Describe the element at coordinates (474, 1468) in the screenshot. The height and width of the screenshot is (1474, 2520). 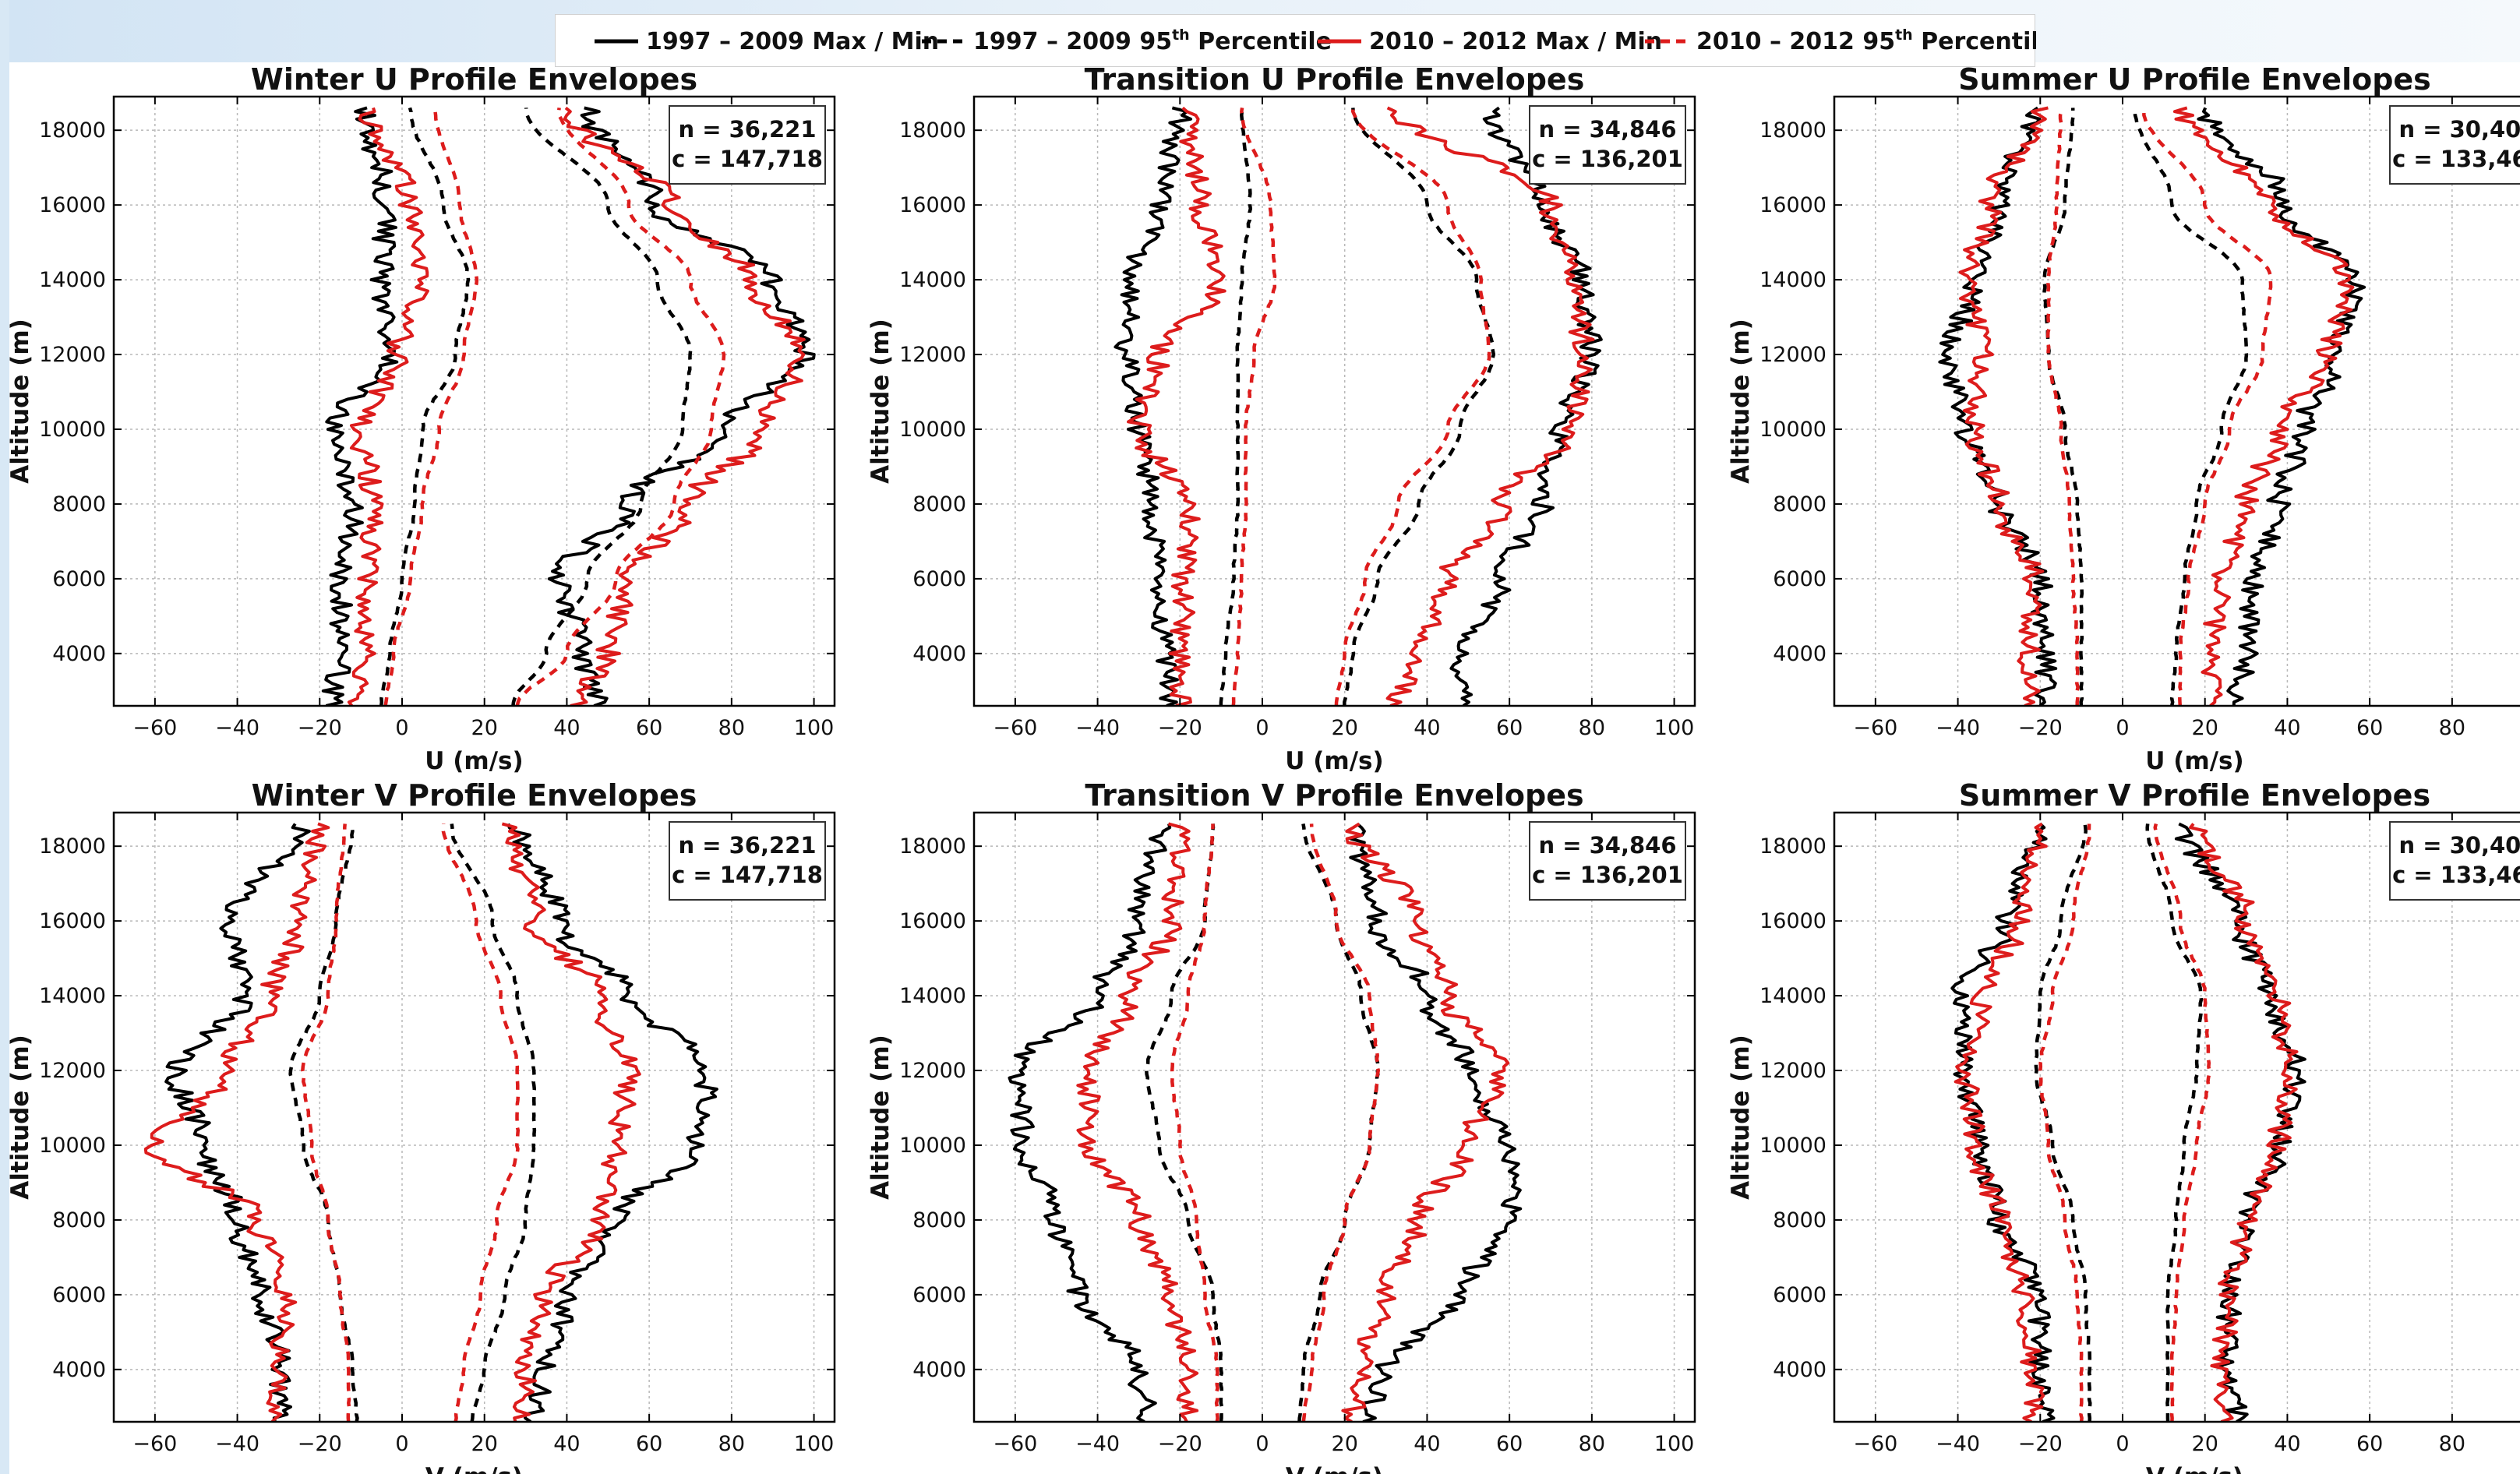
I see `x-axis-label: V (m/s)` at that location.